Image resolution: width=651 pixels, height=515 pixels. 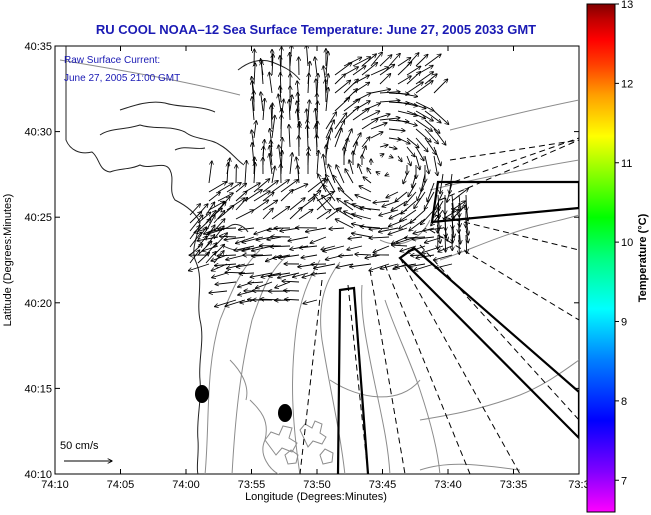 What do you see at coordinates (627, 84) in the screenshot?
I see `colorbar-tick-label: 12` at bounding box center [627, 84].